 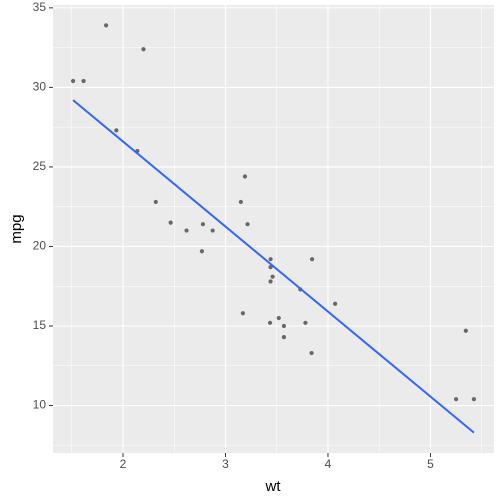 What do you see at coordinates (40, 246) in the screenshot?
I see `y-tick-label: 20` at bounding box center [40, 246].